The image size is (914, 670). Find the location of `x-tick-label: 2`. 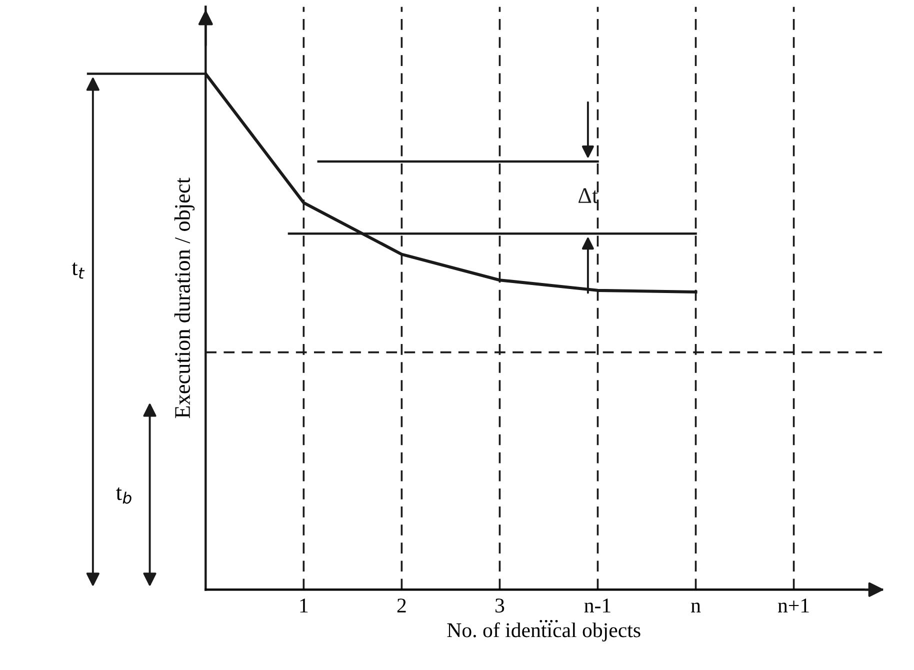

x-tick-label: 2 is located at coordinates (401, 605).